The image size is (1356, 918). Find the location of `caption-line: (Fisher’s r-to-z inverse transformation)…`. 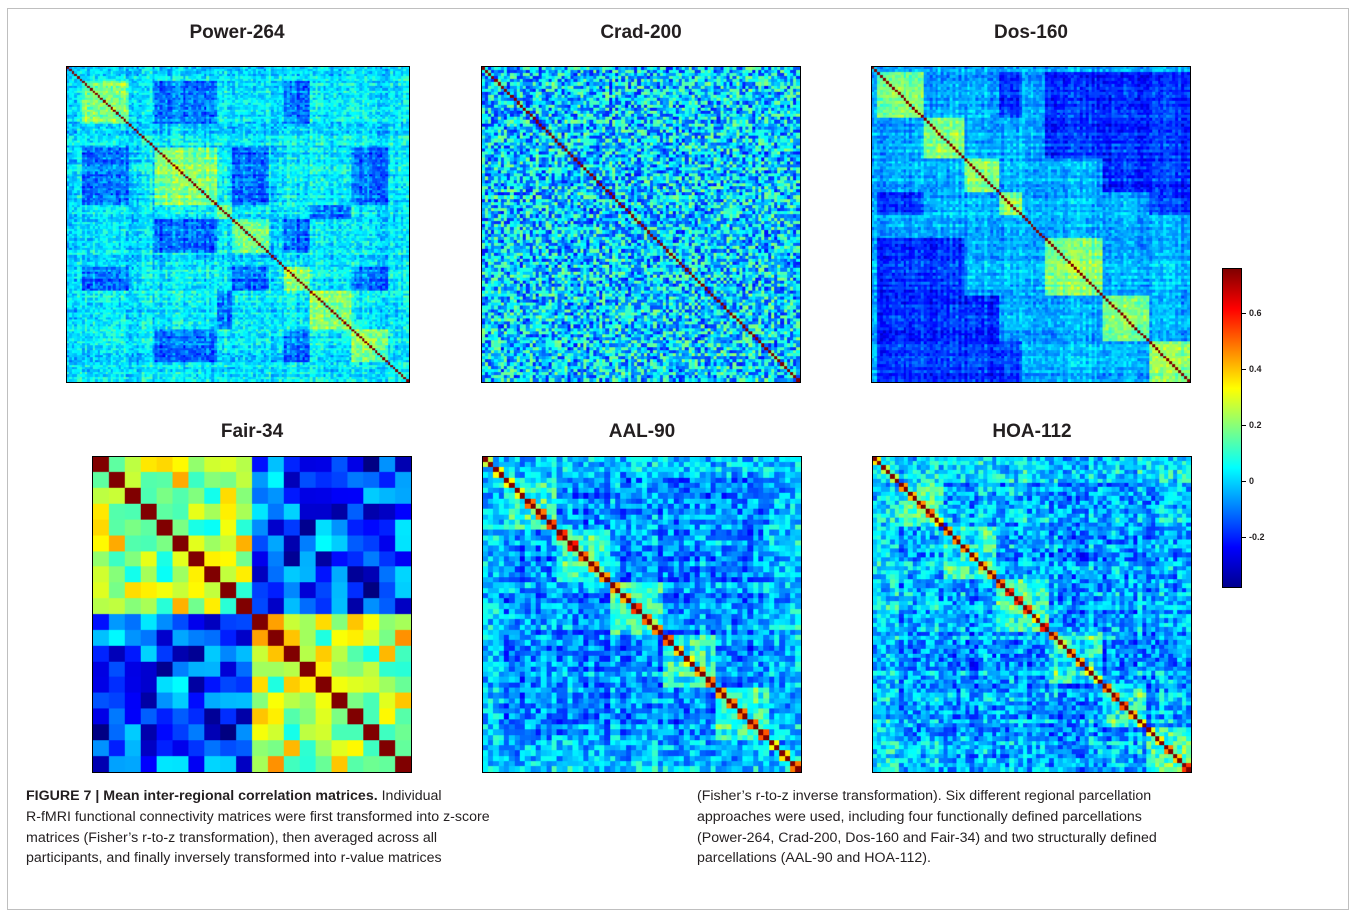

caption-line: (Fisher’s r-to-z inverse transformation)… is located at coordinates (924, 796).